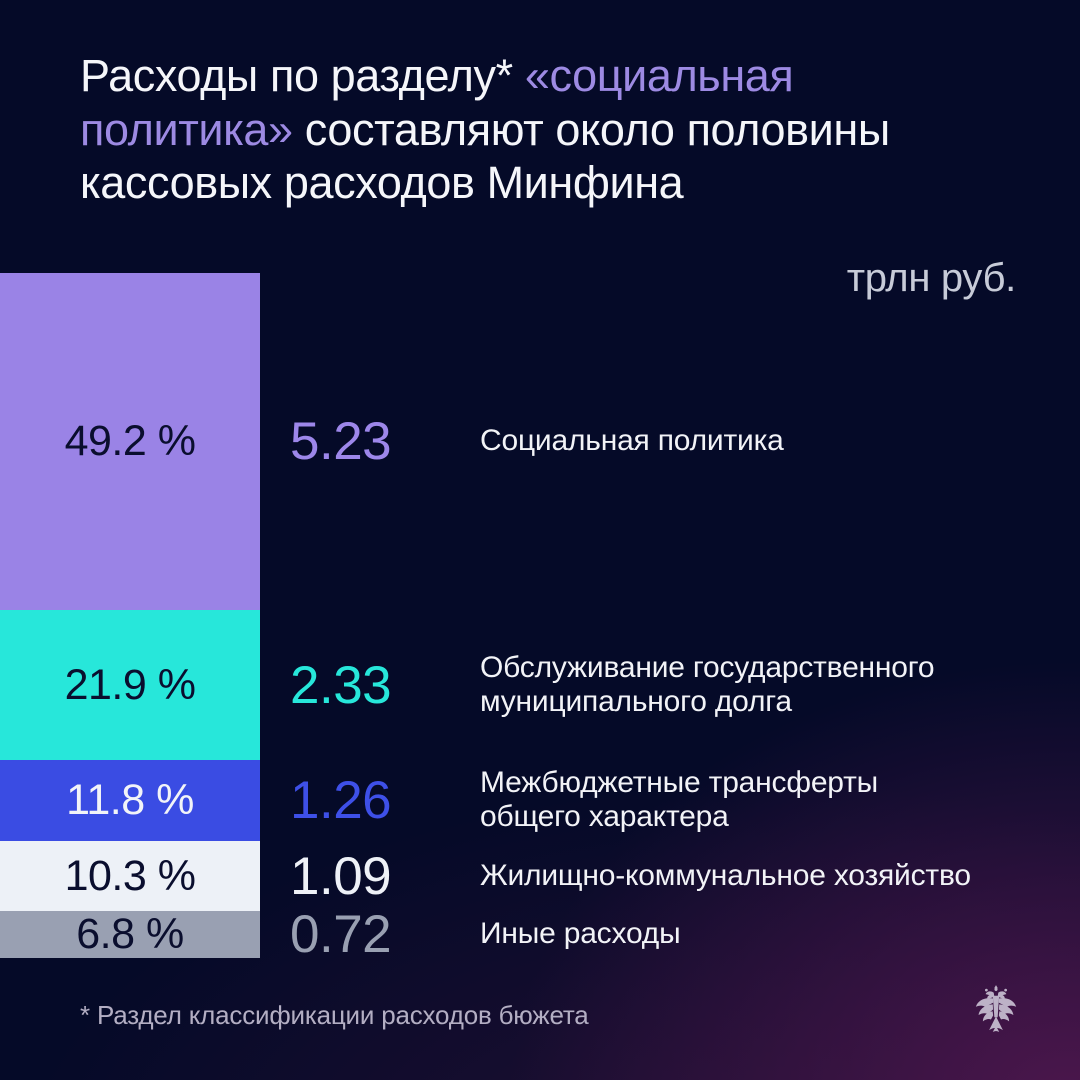  What do you see at coordinates (437, 102) in the screenshot?
I see `title-accent: «социальная политика»` at bounding box center [437, 102].